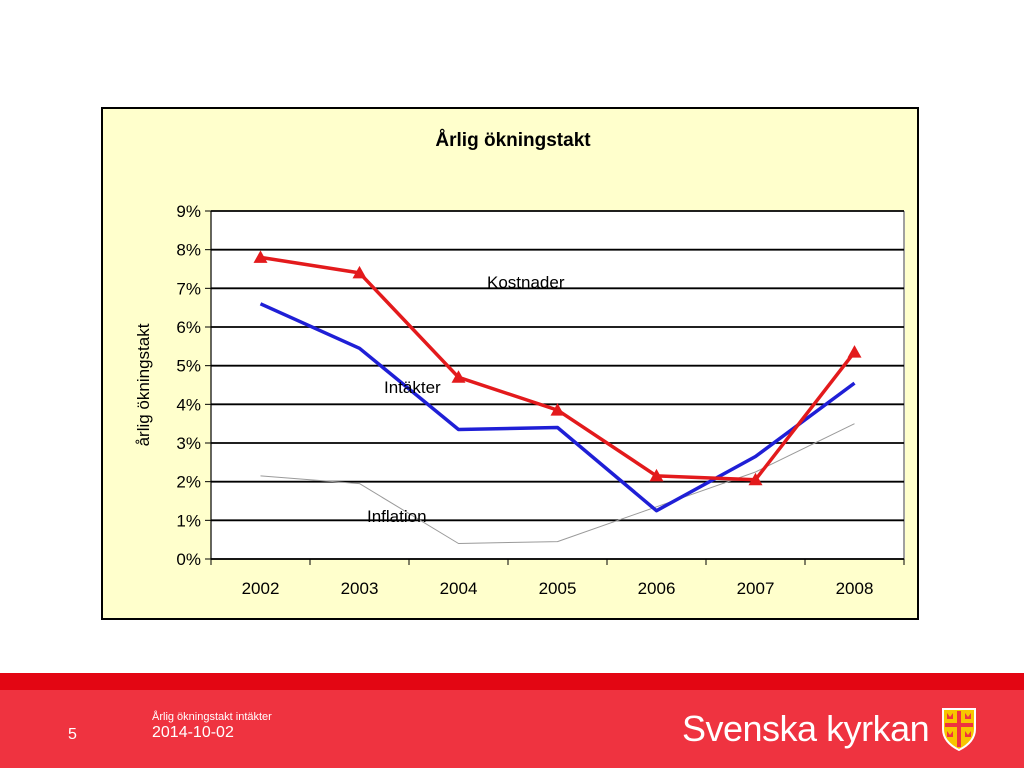 The width and height of the screenshot is (1024, 768). I want to click on footer-top-band, so click(512, 681).